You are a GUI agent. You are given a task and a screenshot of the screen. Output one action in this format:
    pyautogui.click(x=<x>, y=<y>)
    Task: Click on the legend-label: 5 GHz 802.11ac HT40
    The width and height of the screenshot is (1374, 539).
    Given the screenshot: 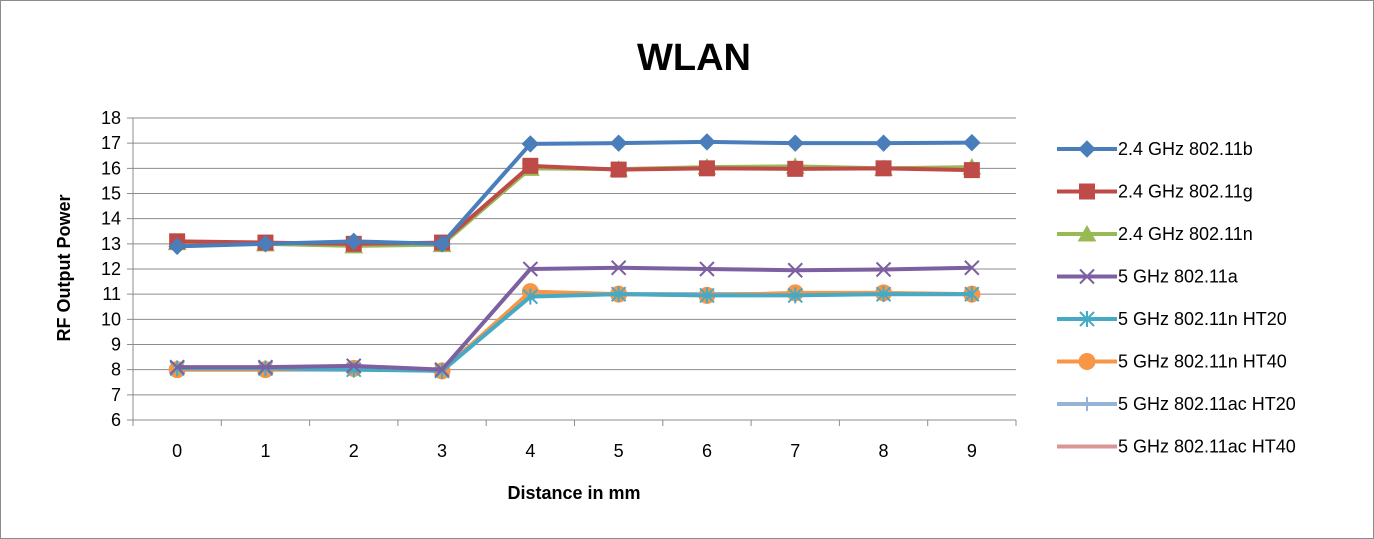 What is the action you would take?
    pyautogui.click(x=1207, y=447)
    